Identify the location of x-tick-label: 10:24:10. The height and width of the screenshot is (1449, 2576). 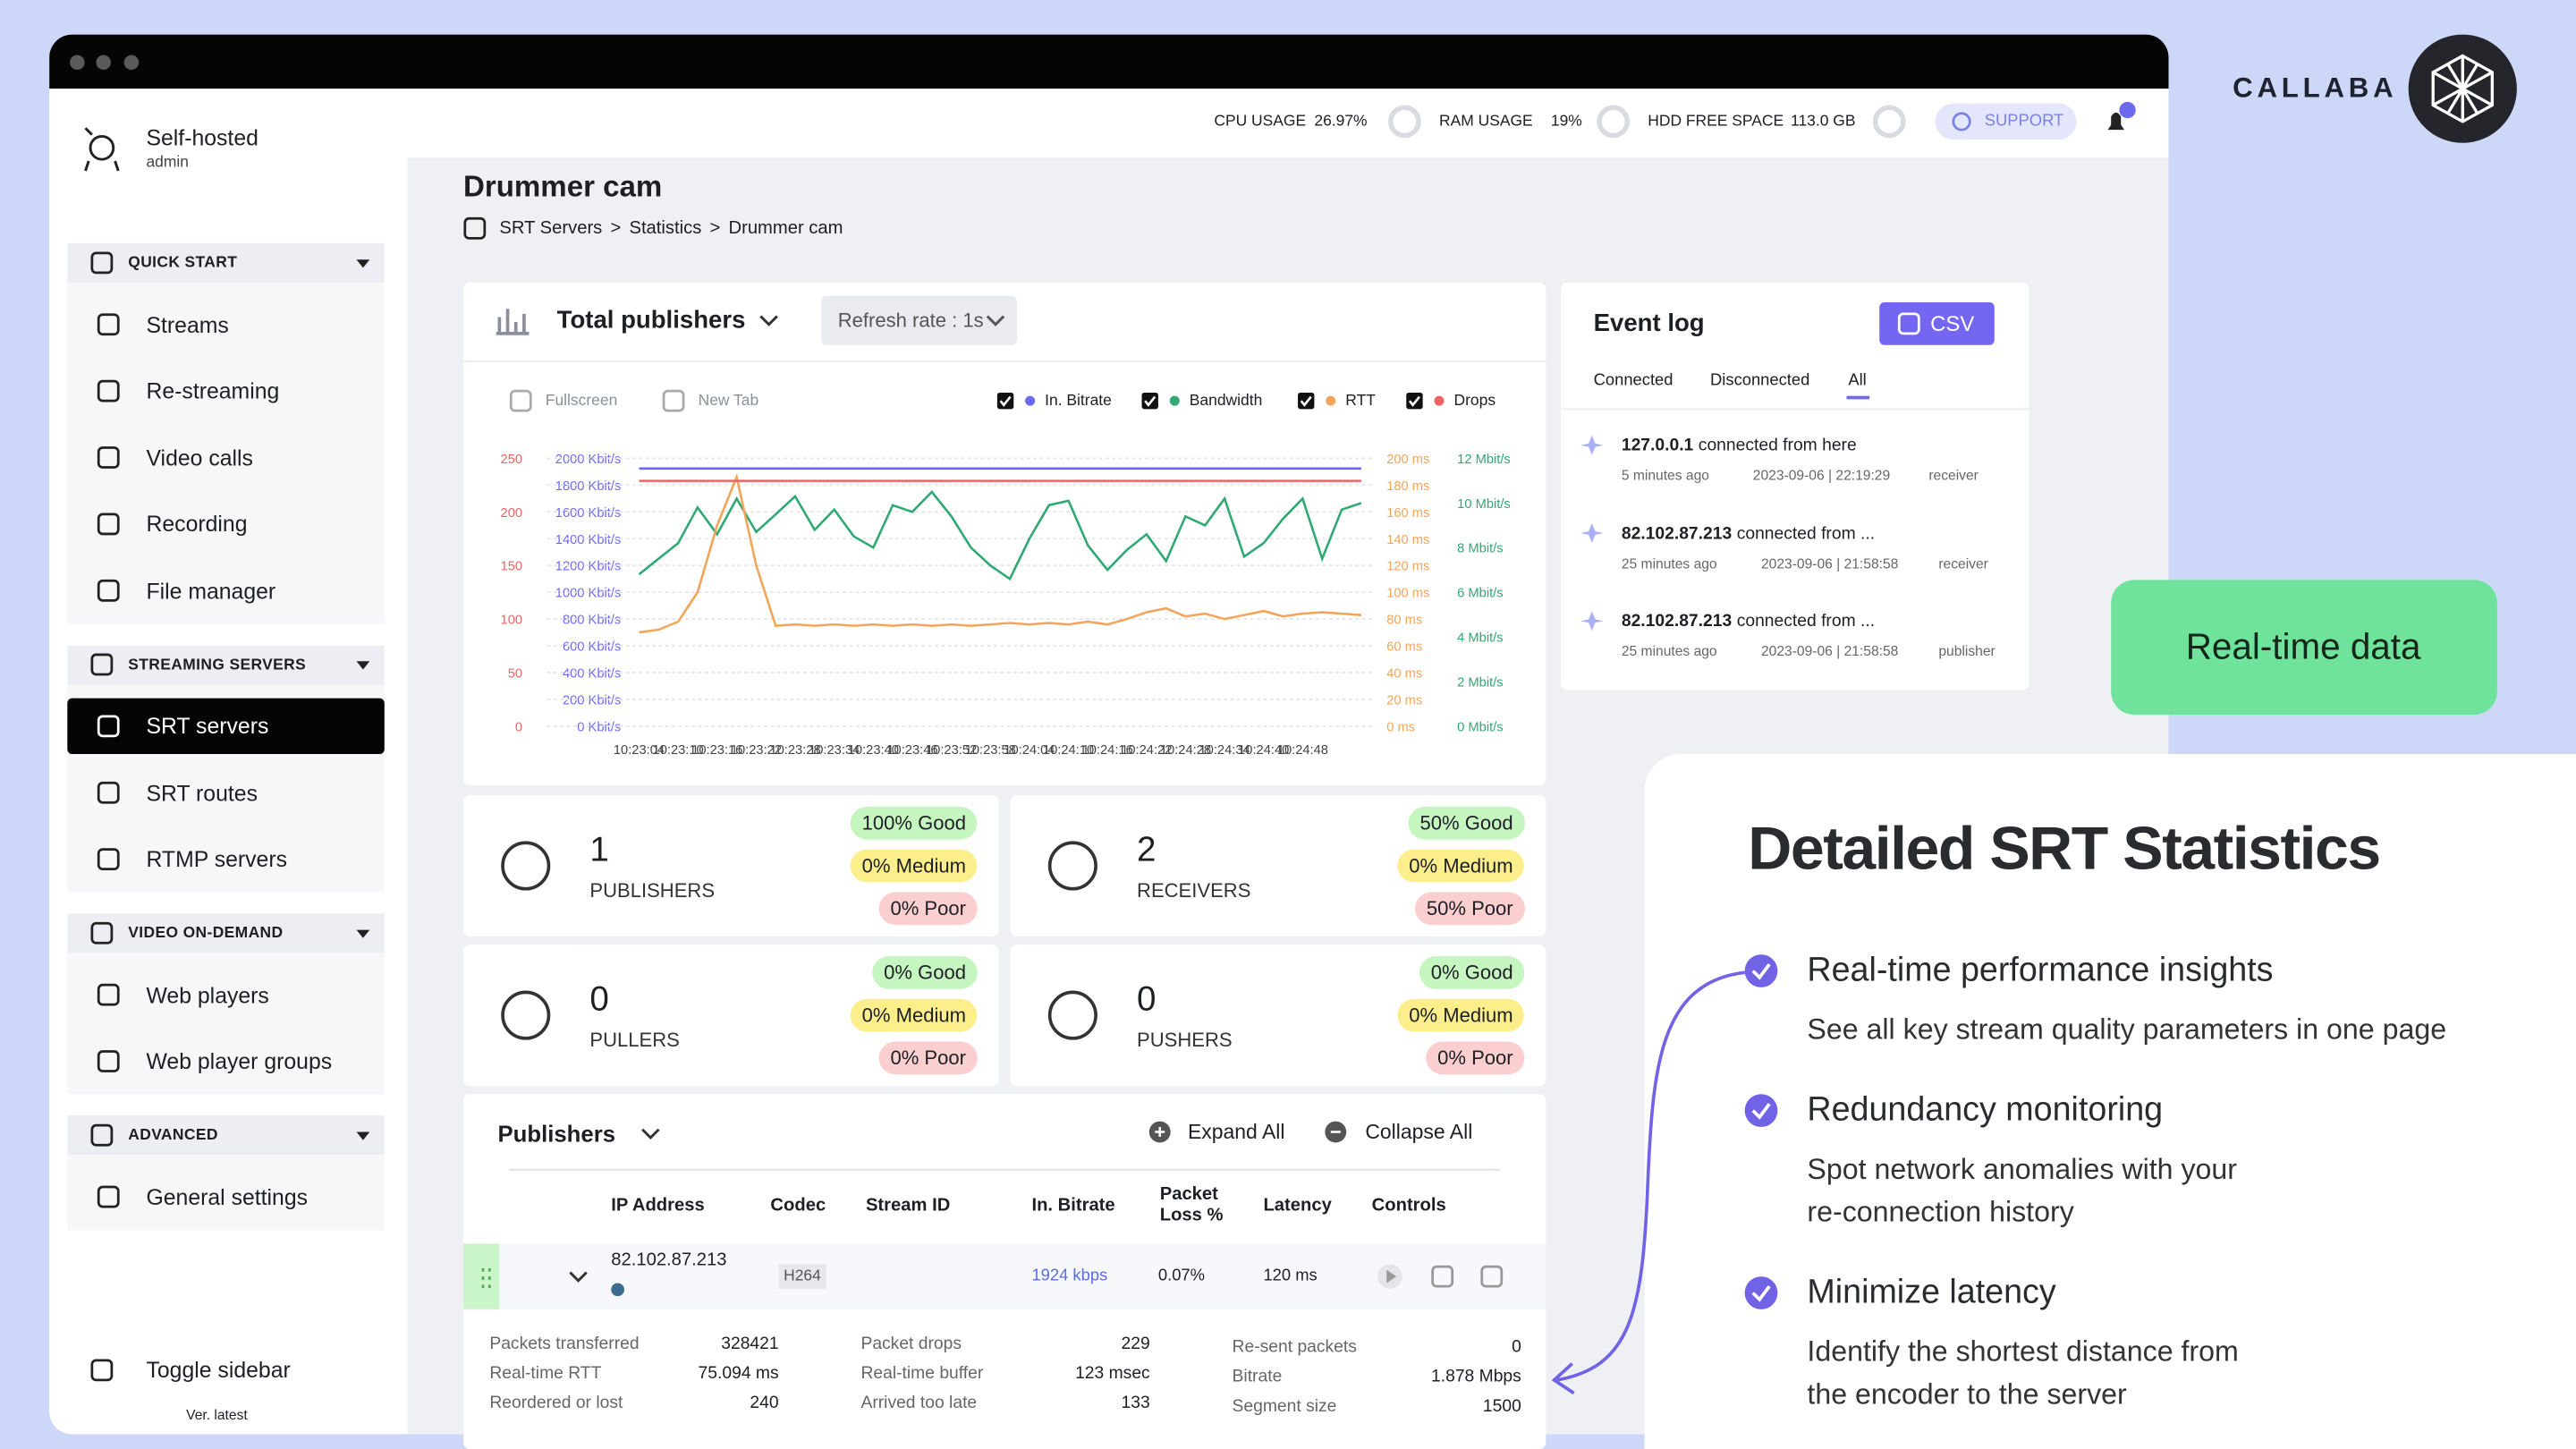
(1068, 750).